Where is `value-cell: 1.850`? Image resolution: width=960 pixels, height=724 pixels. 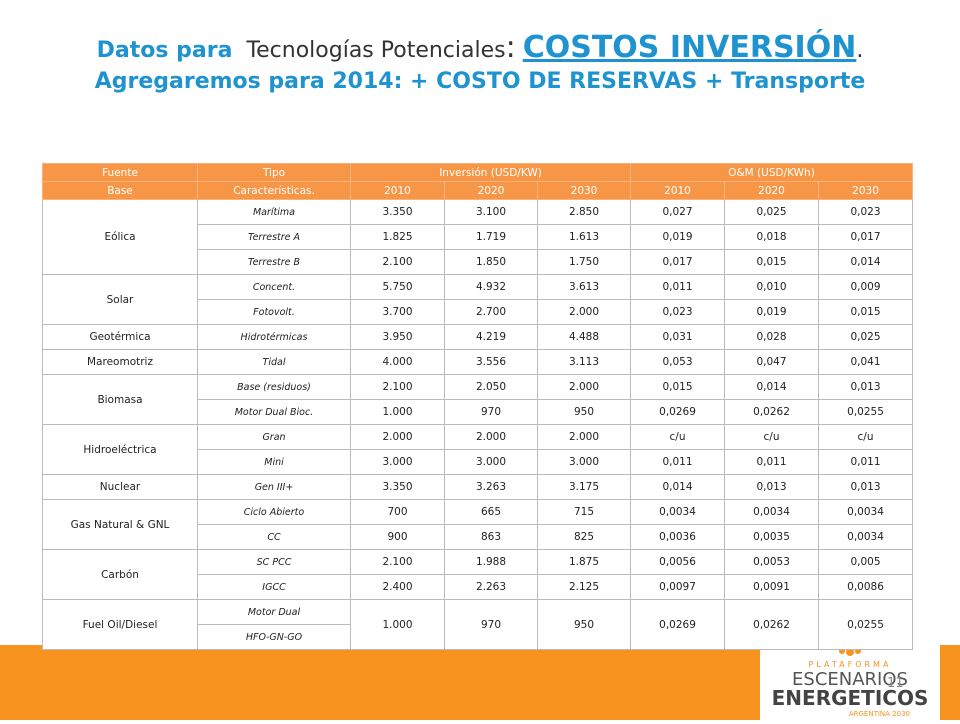 value-cell: 1.850 is located at coordinates (491, 262).